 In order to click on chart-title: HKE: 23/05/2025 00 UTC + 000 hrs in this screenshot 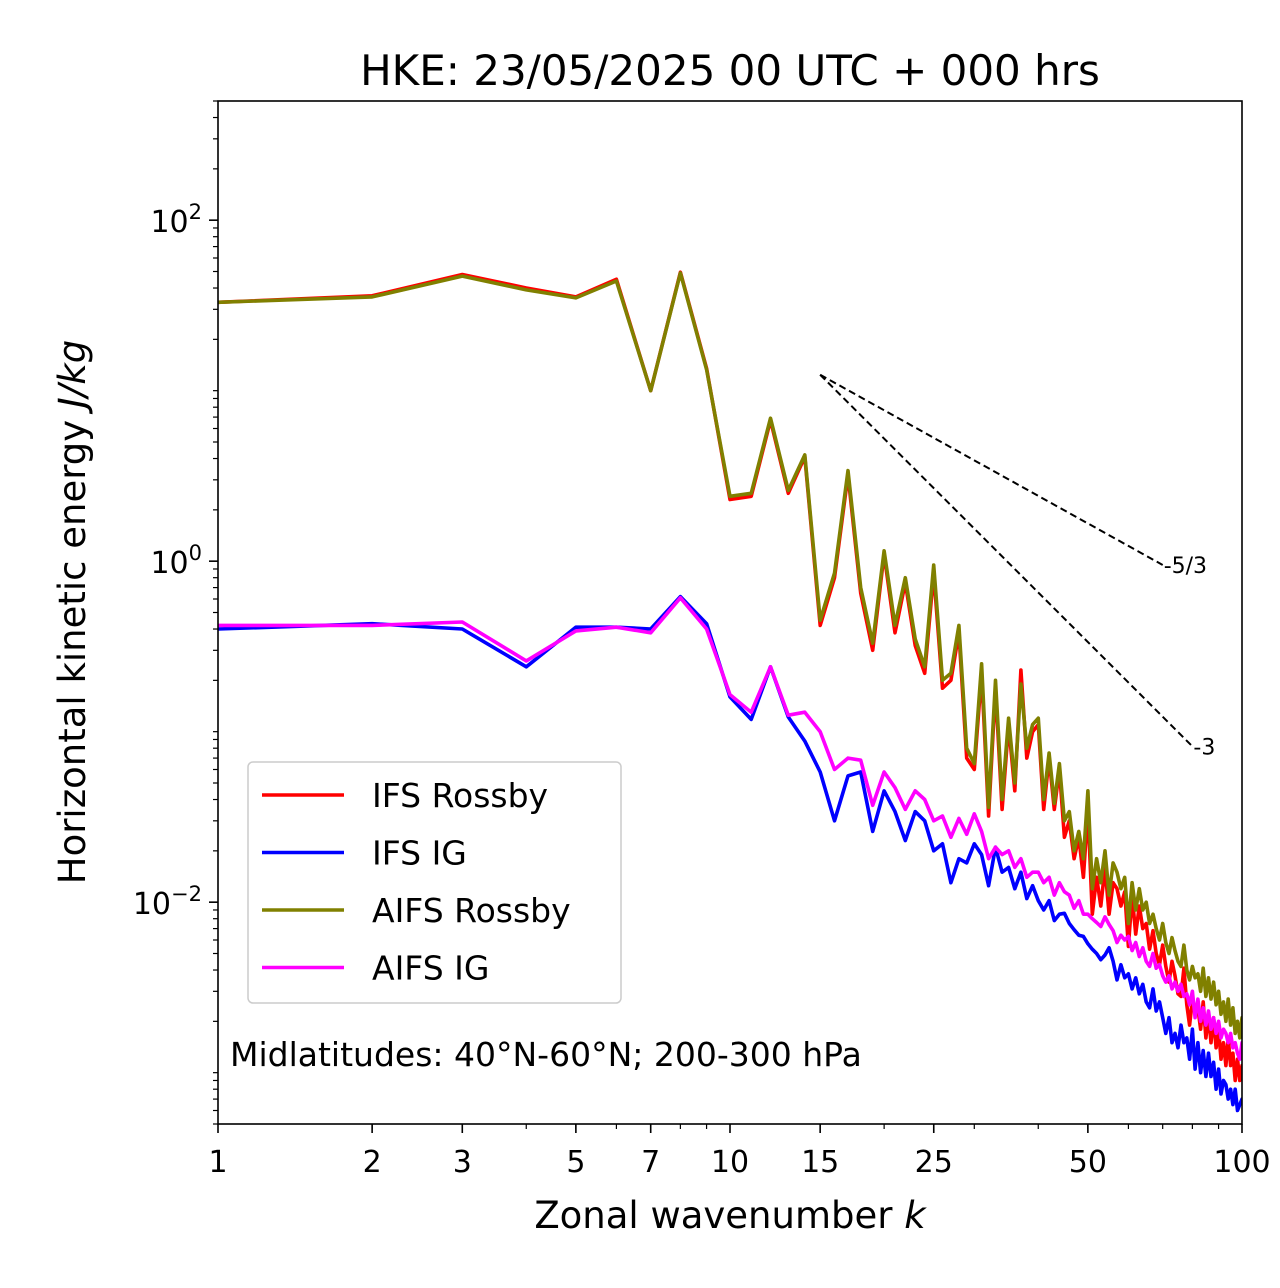, I will do `click(730, 70)`.